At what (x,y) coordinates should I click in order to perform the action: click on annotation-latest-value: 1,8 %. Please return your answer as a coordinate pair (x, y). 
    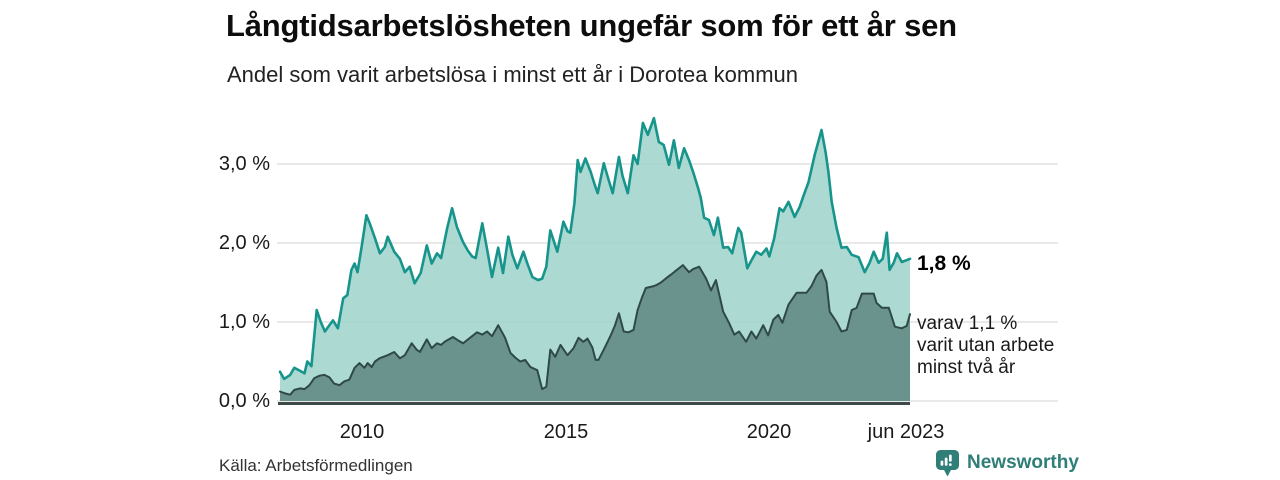
    Looking at the image, I should click on (944, 263).